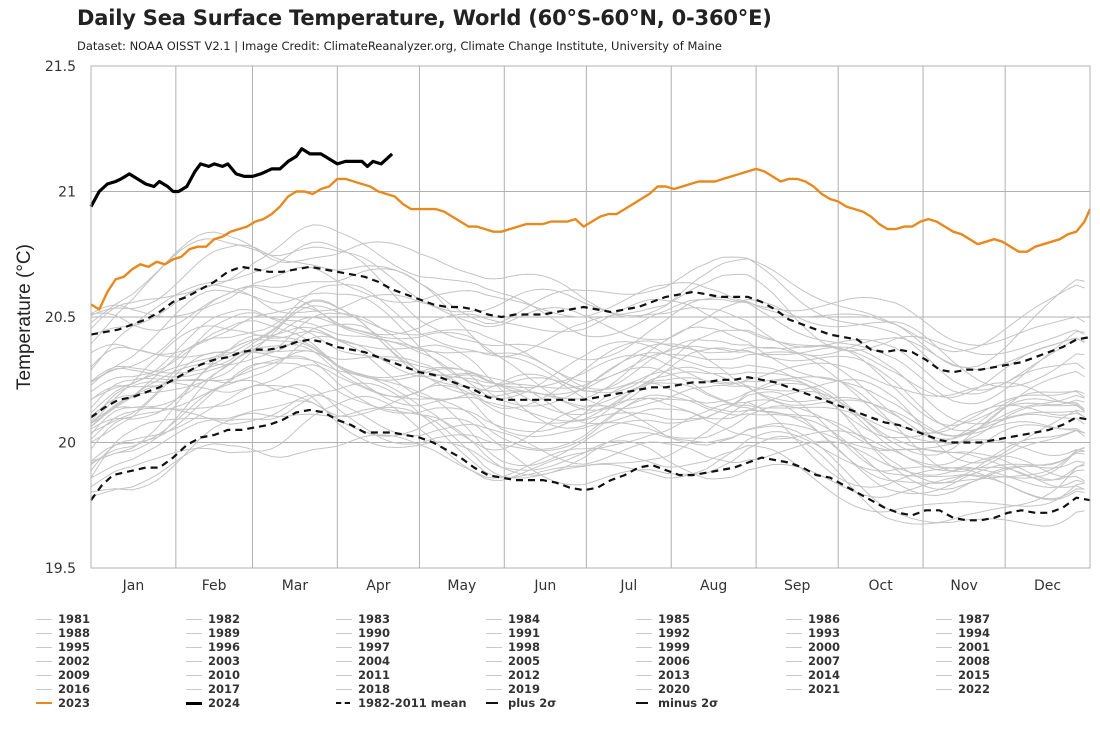 The height and width of the screenshot is (730, 1100). Describe the element at coordinates (214, 586) in the screenshot. I see `x-tick-label: Feb` at that location.